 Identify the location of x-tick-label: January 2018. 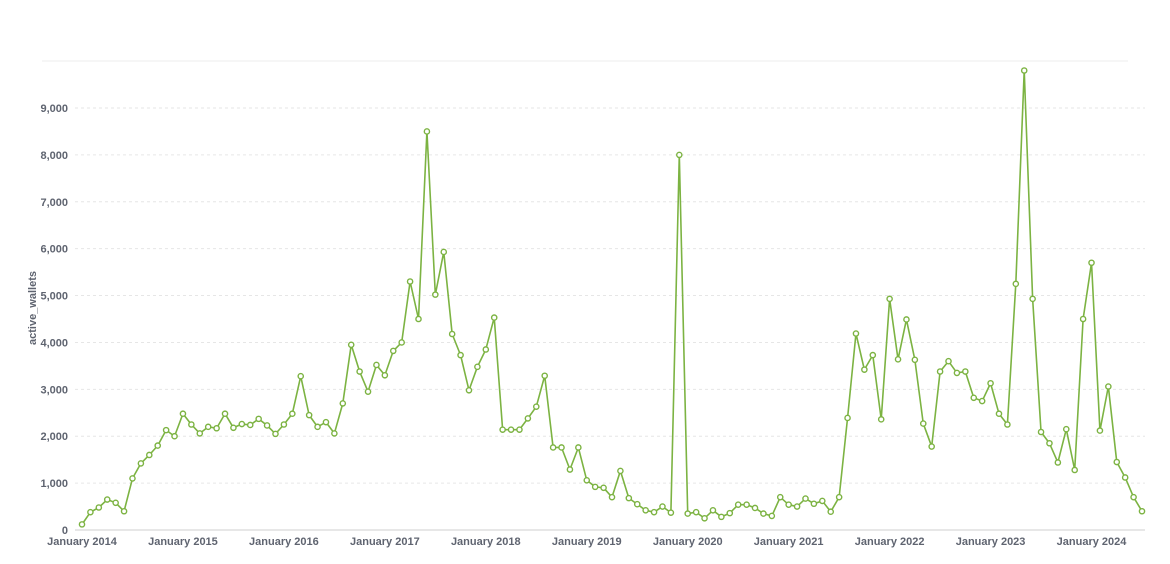
(486, 542).